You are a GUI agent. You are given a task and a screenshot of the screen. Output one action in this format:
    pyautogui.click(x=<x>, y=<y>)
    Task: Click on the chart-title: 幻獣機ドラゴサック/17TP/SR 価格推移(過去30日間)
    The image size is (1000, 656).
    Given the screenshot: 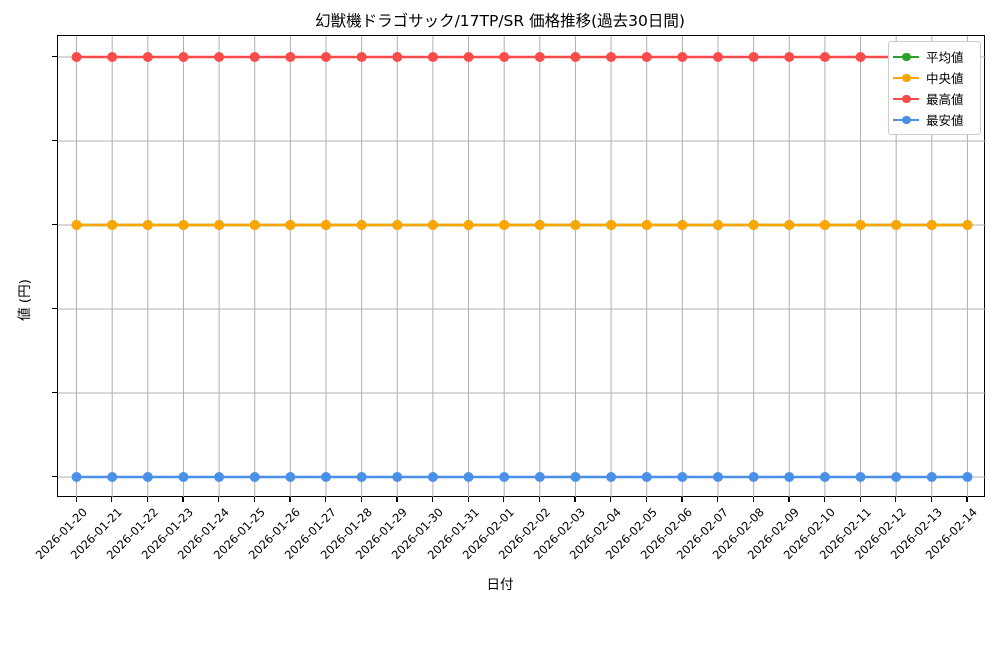 What is the action you would take?
    pyautogui.click(x=500, y=21)
    